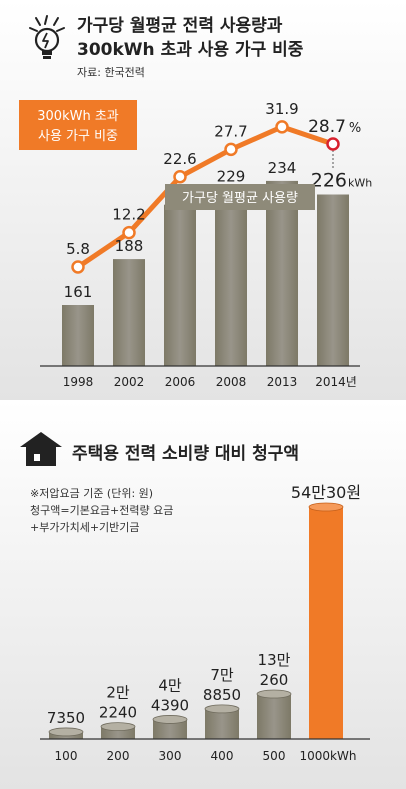 Image resolution: width=406 pixels, height=789 pixels. I want to click on chart2-note-3: +부가가치세+기반기금, so click(85, 527).